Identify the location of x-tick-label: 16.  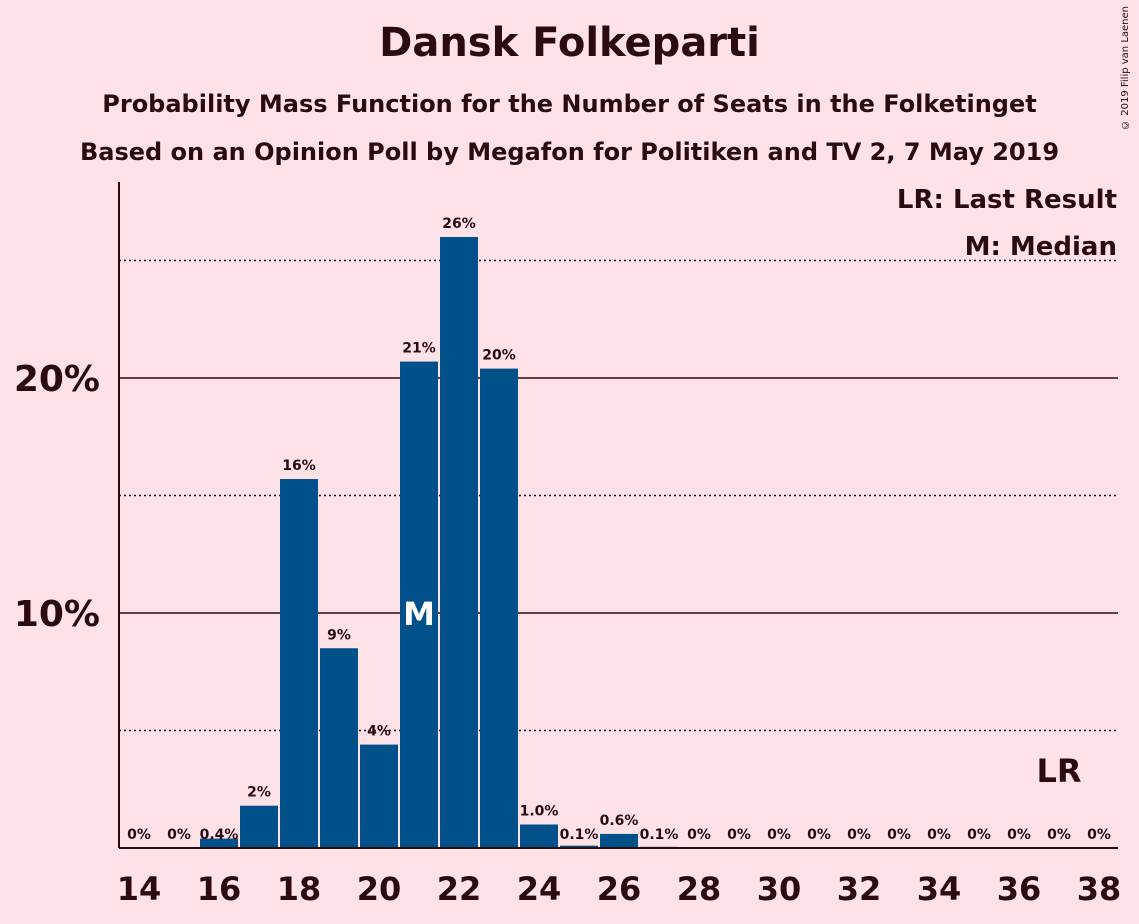
(219, 889).